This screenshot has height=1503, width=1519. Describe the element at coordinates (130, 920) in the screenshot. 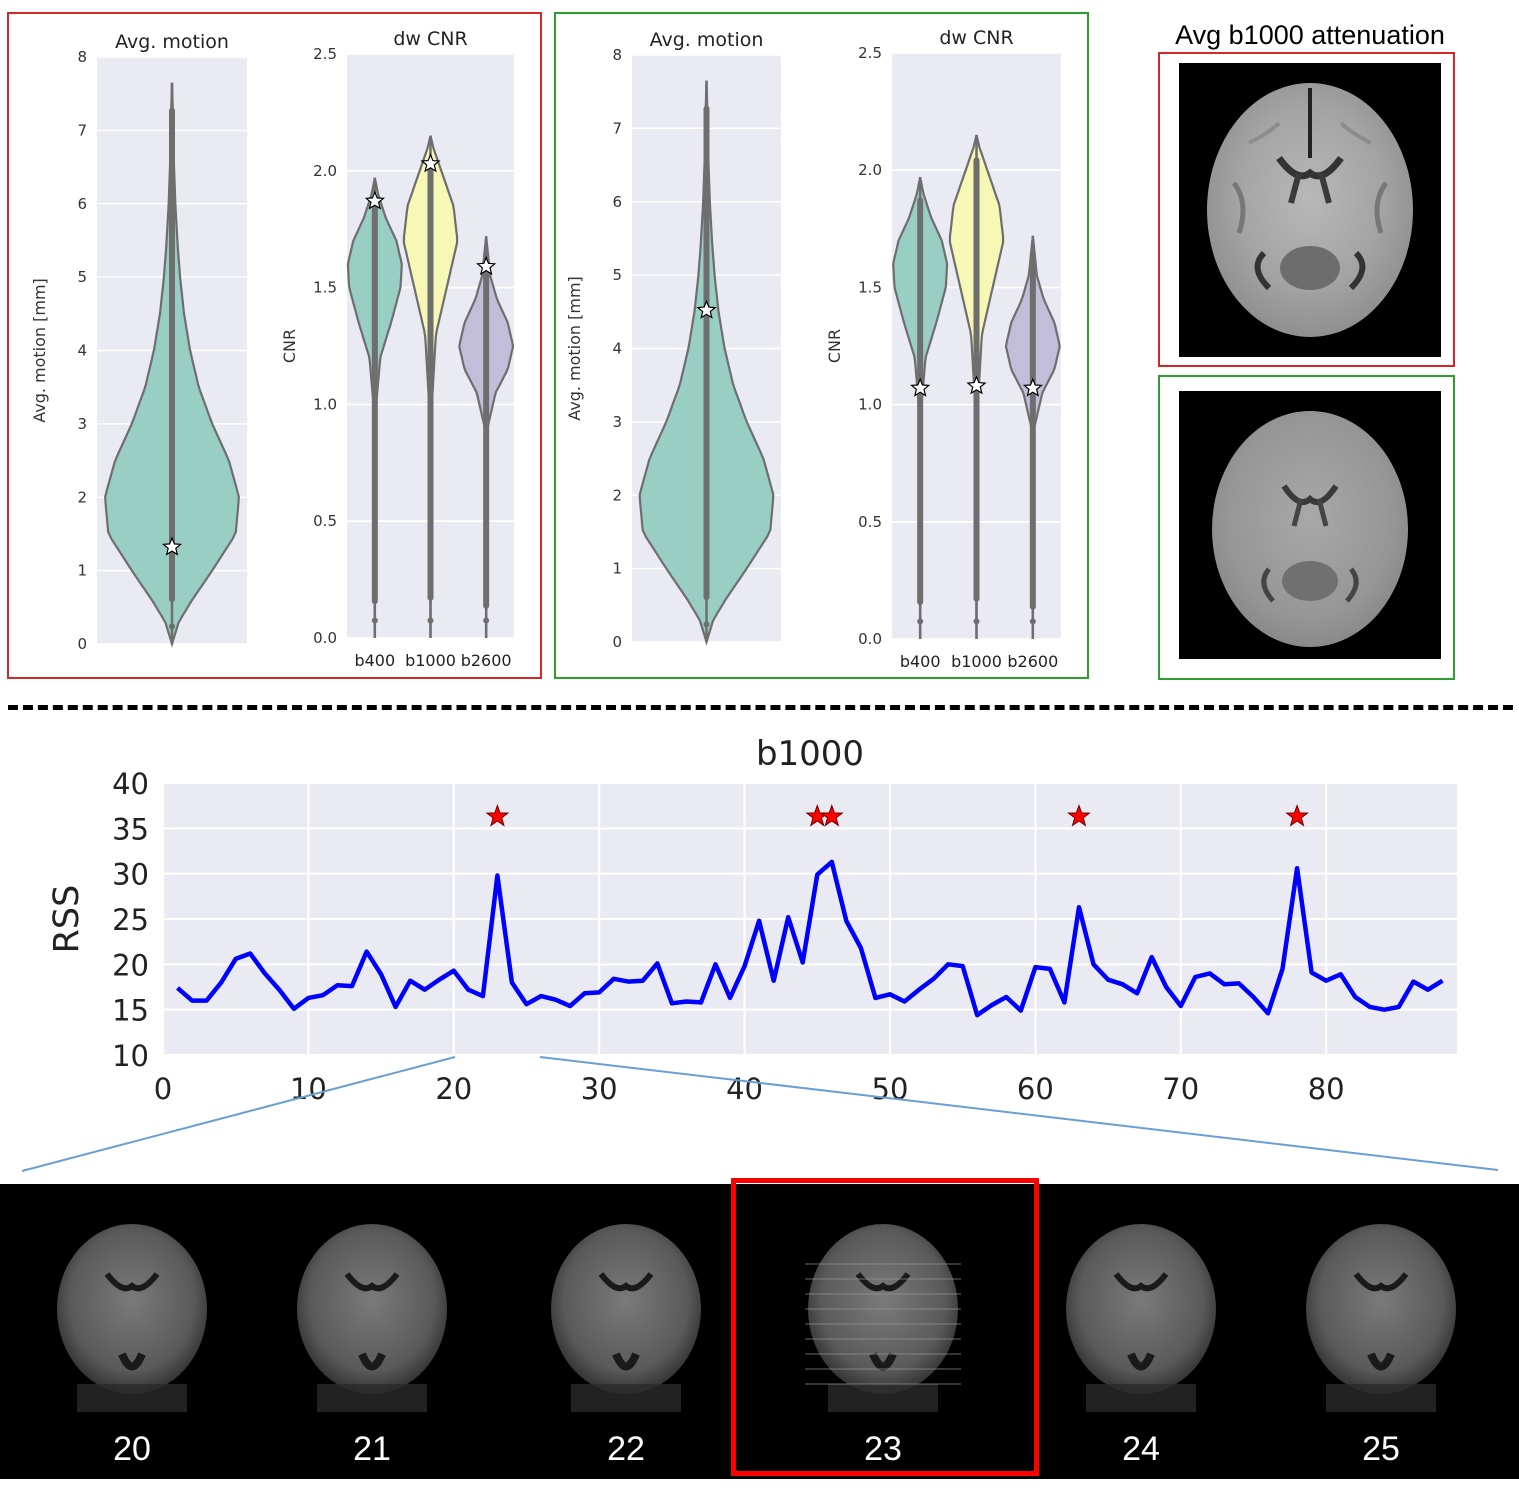

I see `y-tick-label: 25` at that location.